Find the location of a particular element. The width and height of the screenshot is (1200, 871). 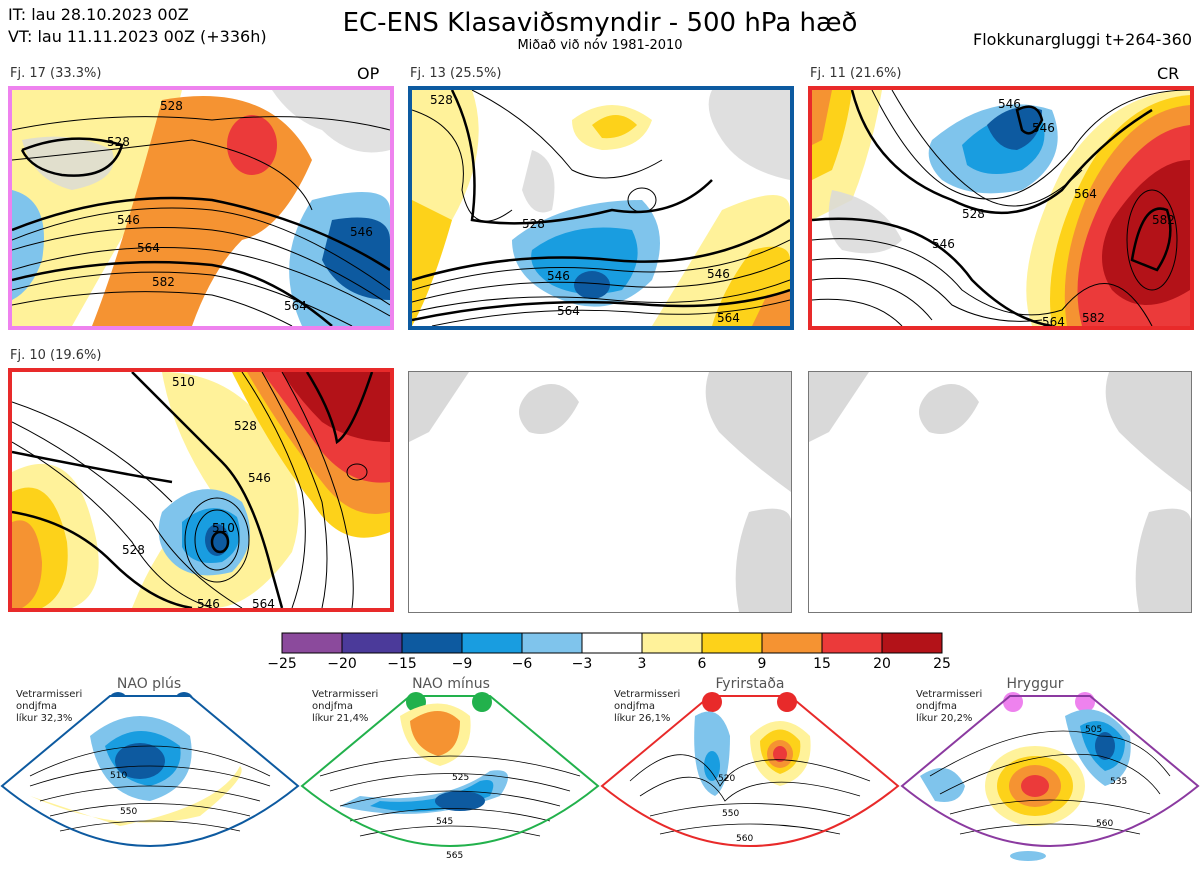

regime-map-ridge: 505 535 560 is located at coordinates (1050, 778).